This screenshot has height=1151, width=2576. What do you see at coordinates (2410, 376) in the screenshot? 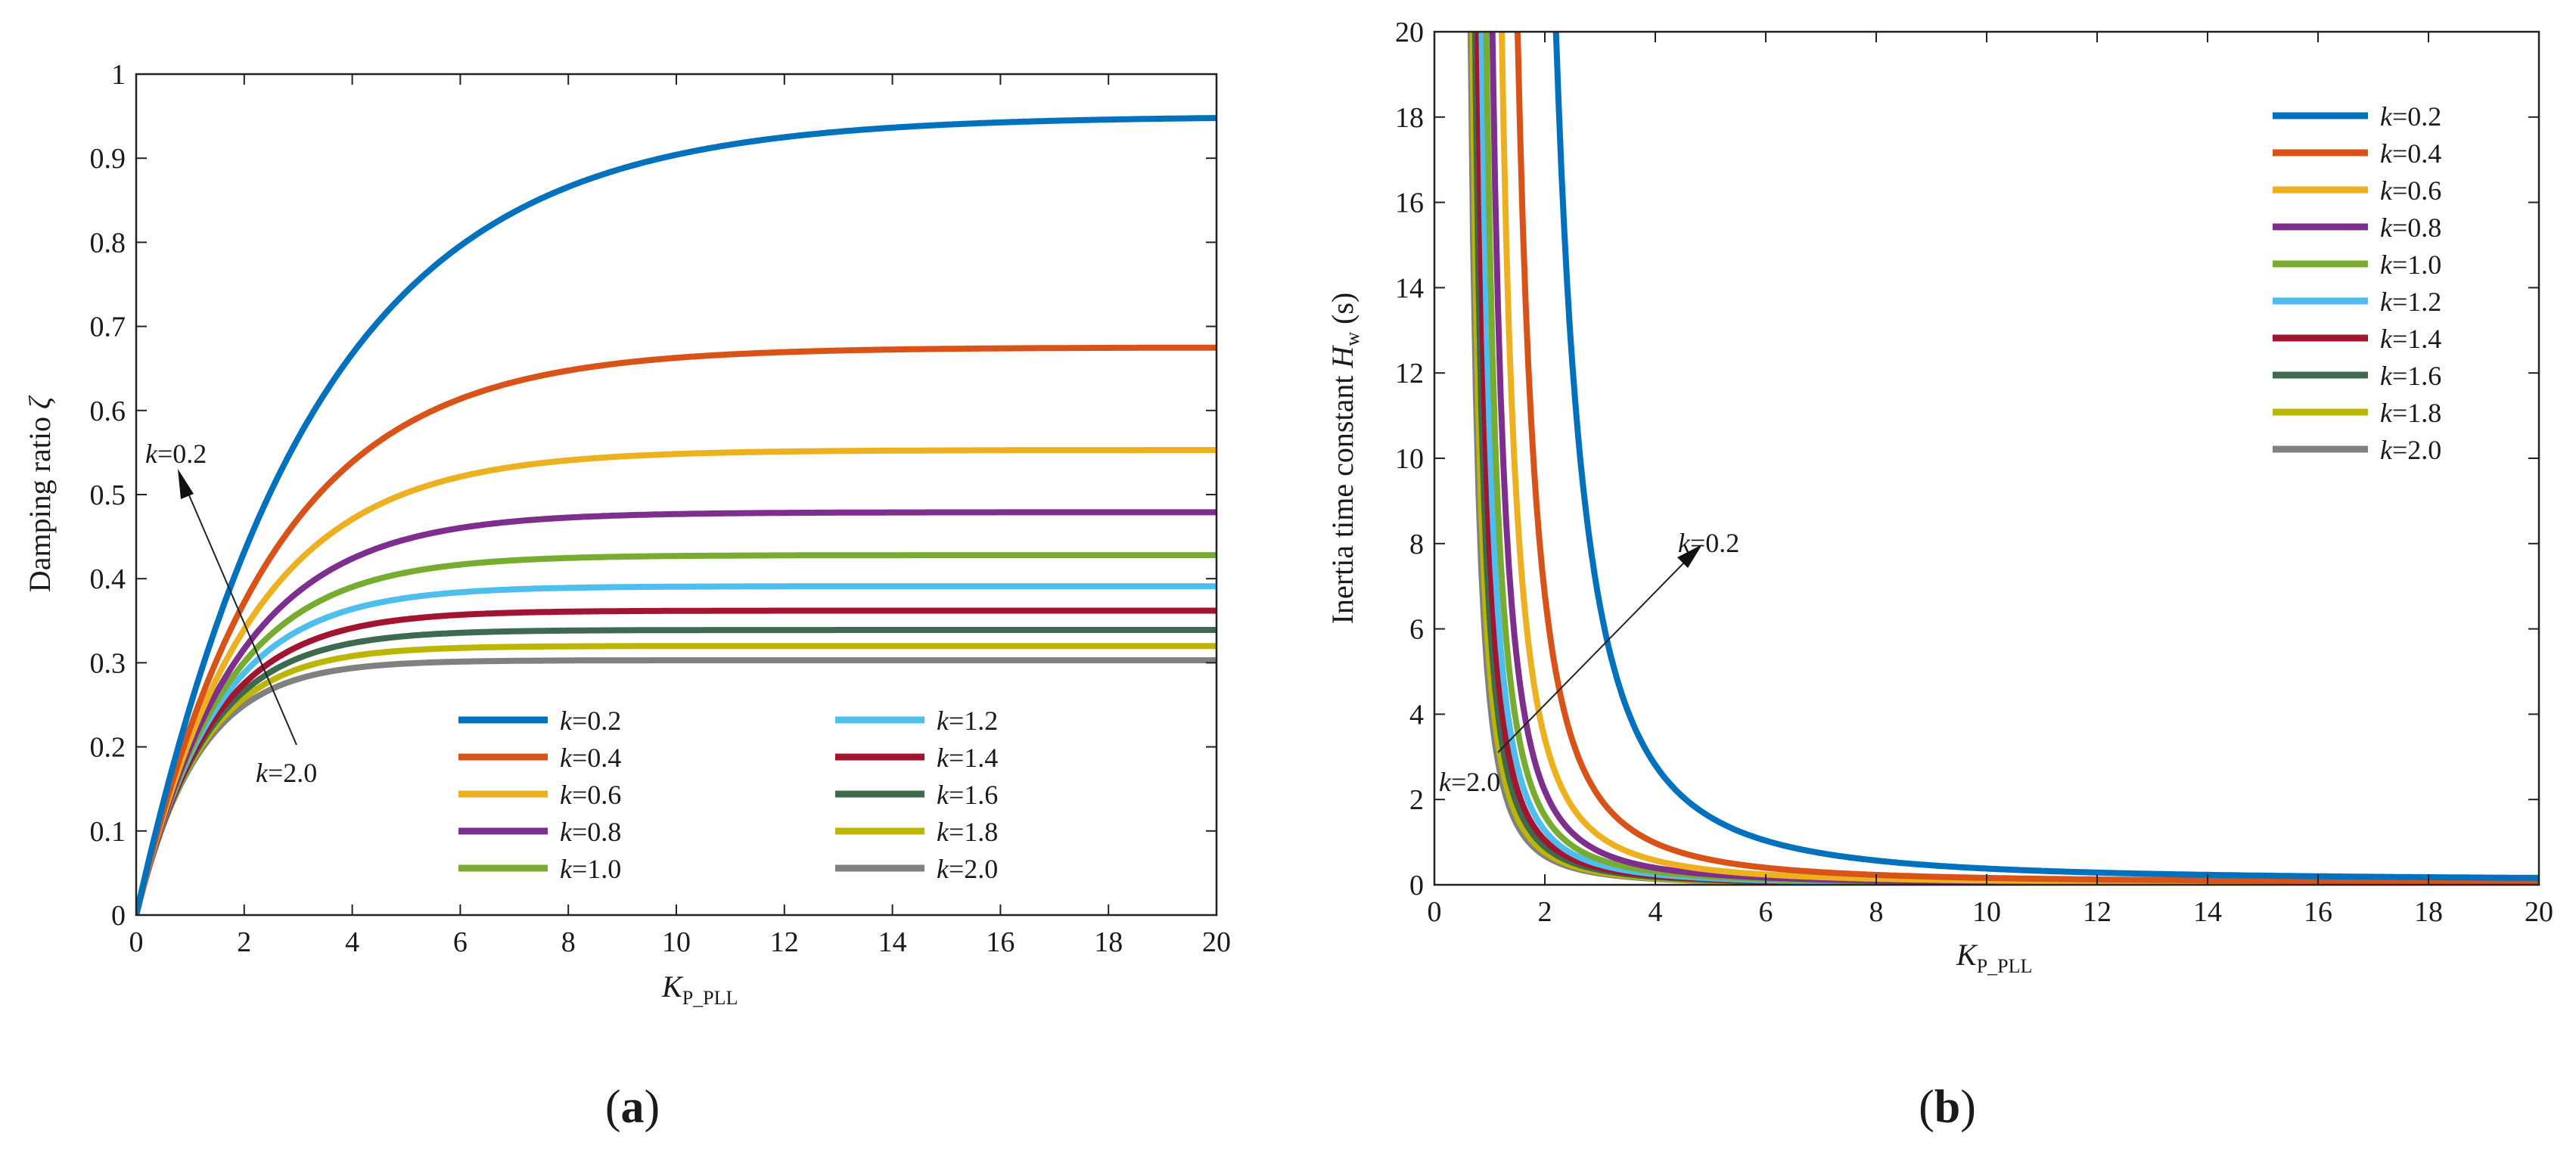
I see `chart-b-legend-label: k=1.6` at bounding box center [2410, 376].